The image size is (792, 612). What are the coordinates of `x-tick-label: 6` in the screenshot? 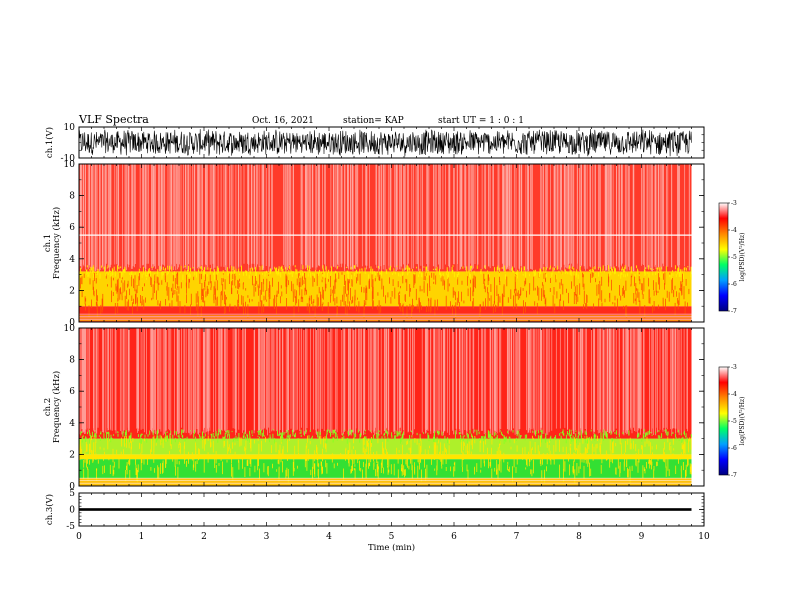 It's located at (454, 537).